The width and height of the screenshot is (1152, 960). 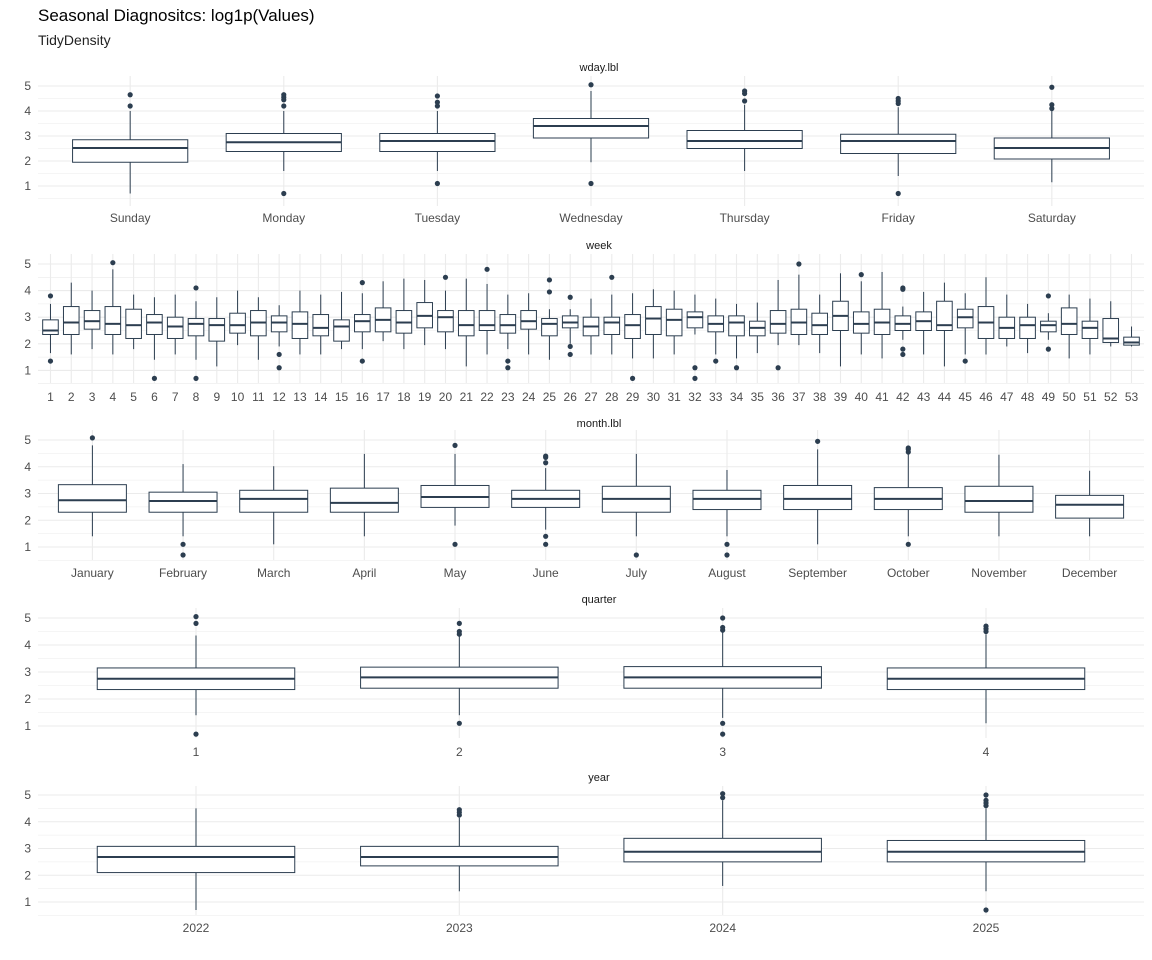 What do you see at coordinates (258, 397) in the screenshot?
I see `x-tick-label: 11` at bounding box center [258, 397].